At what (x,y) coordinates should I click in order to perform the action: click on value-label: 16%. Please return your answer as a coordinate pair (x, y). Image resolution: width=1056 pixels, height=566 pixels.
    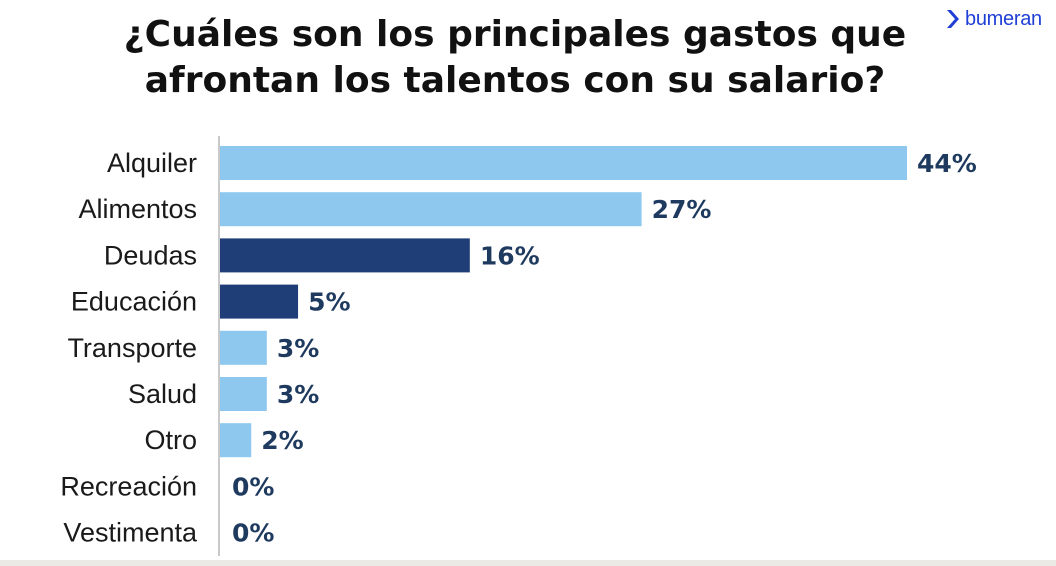
    Looking at the image, I should click on (510, 255).